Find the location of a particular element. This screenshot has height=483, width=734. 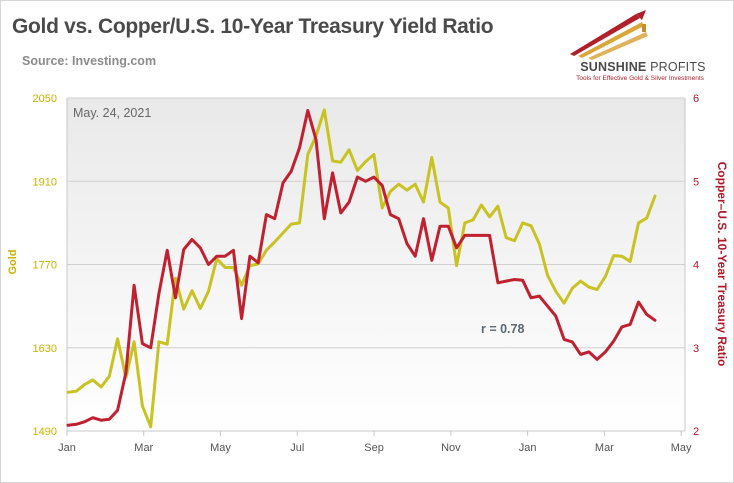

annotation-date: May. 24, 2021 is located at coordinates (112, 113).